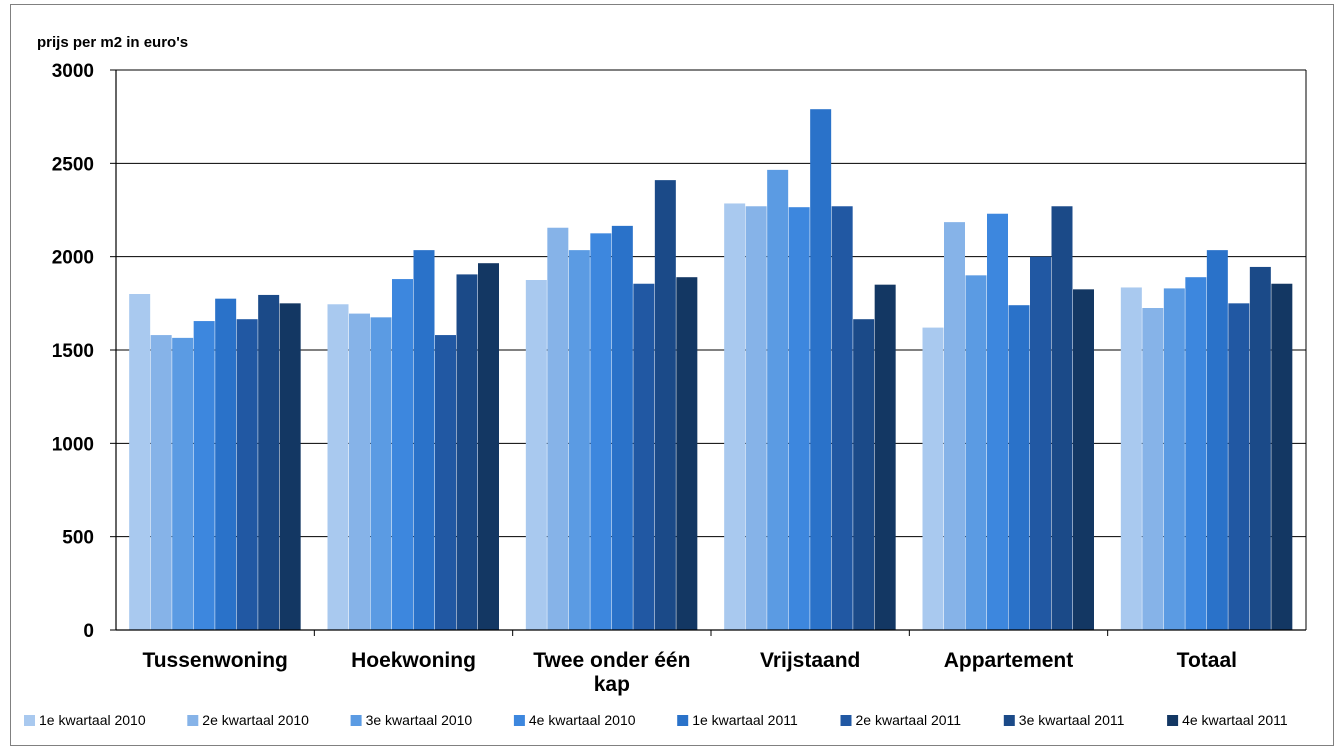 This screenshot has width=1340, height=753. Describe the element at coordinates (611, 672) in the screenshot. I see `x-category-label: Twee onder één kap` at that location.